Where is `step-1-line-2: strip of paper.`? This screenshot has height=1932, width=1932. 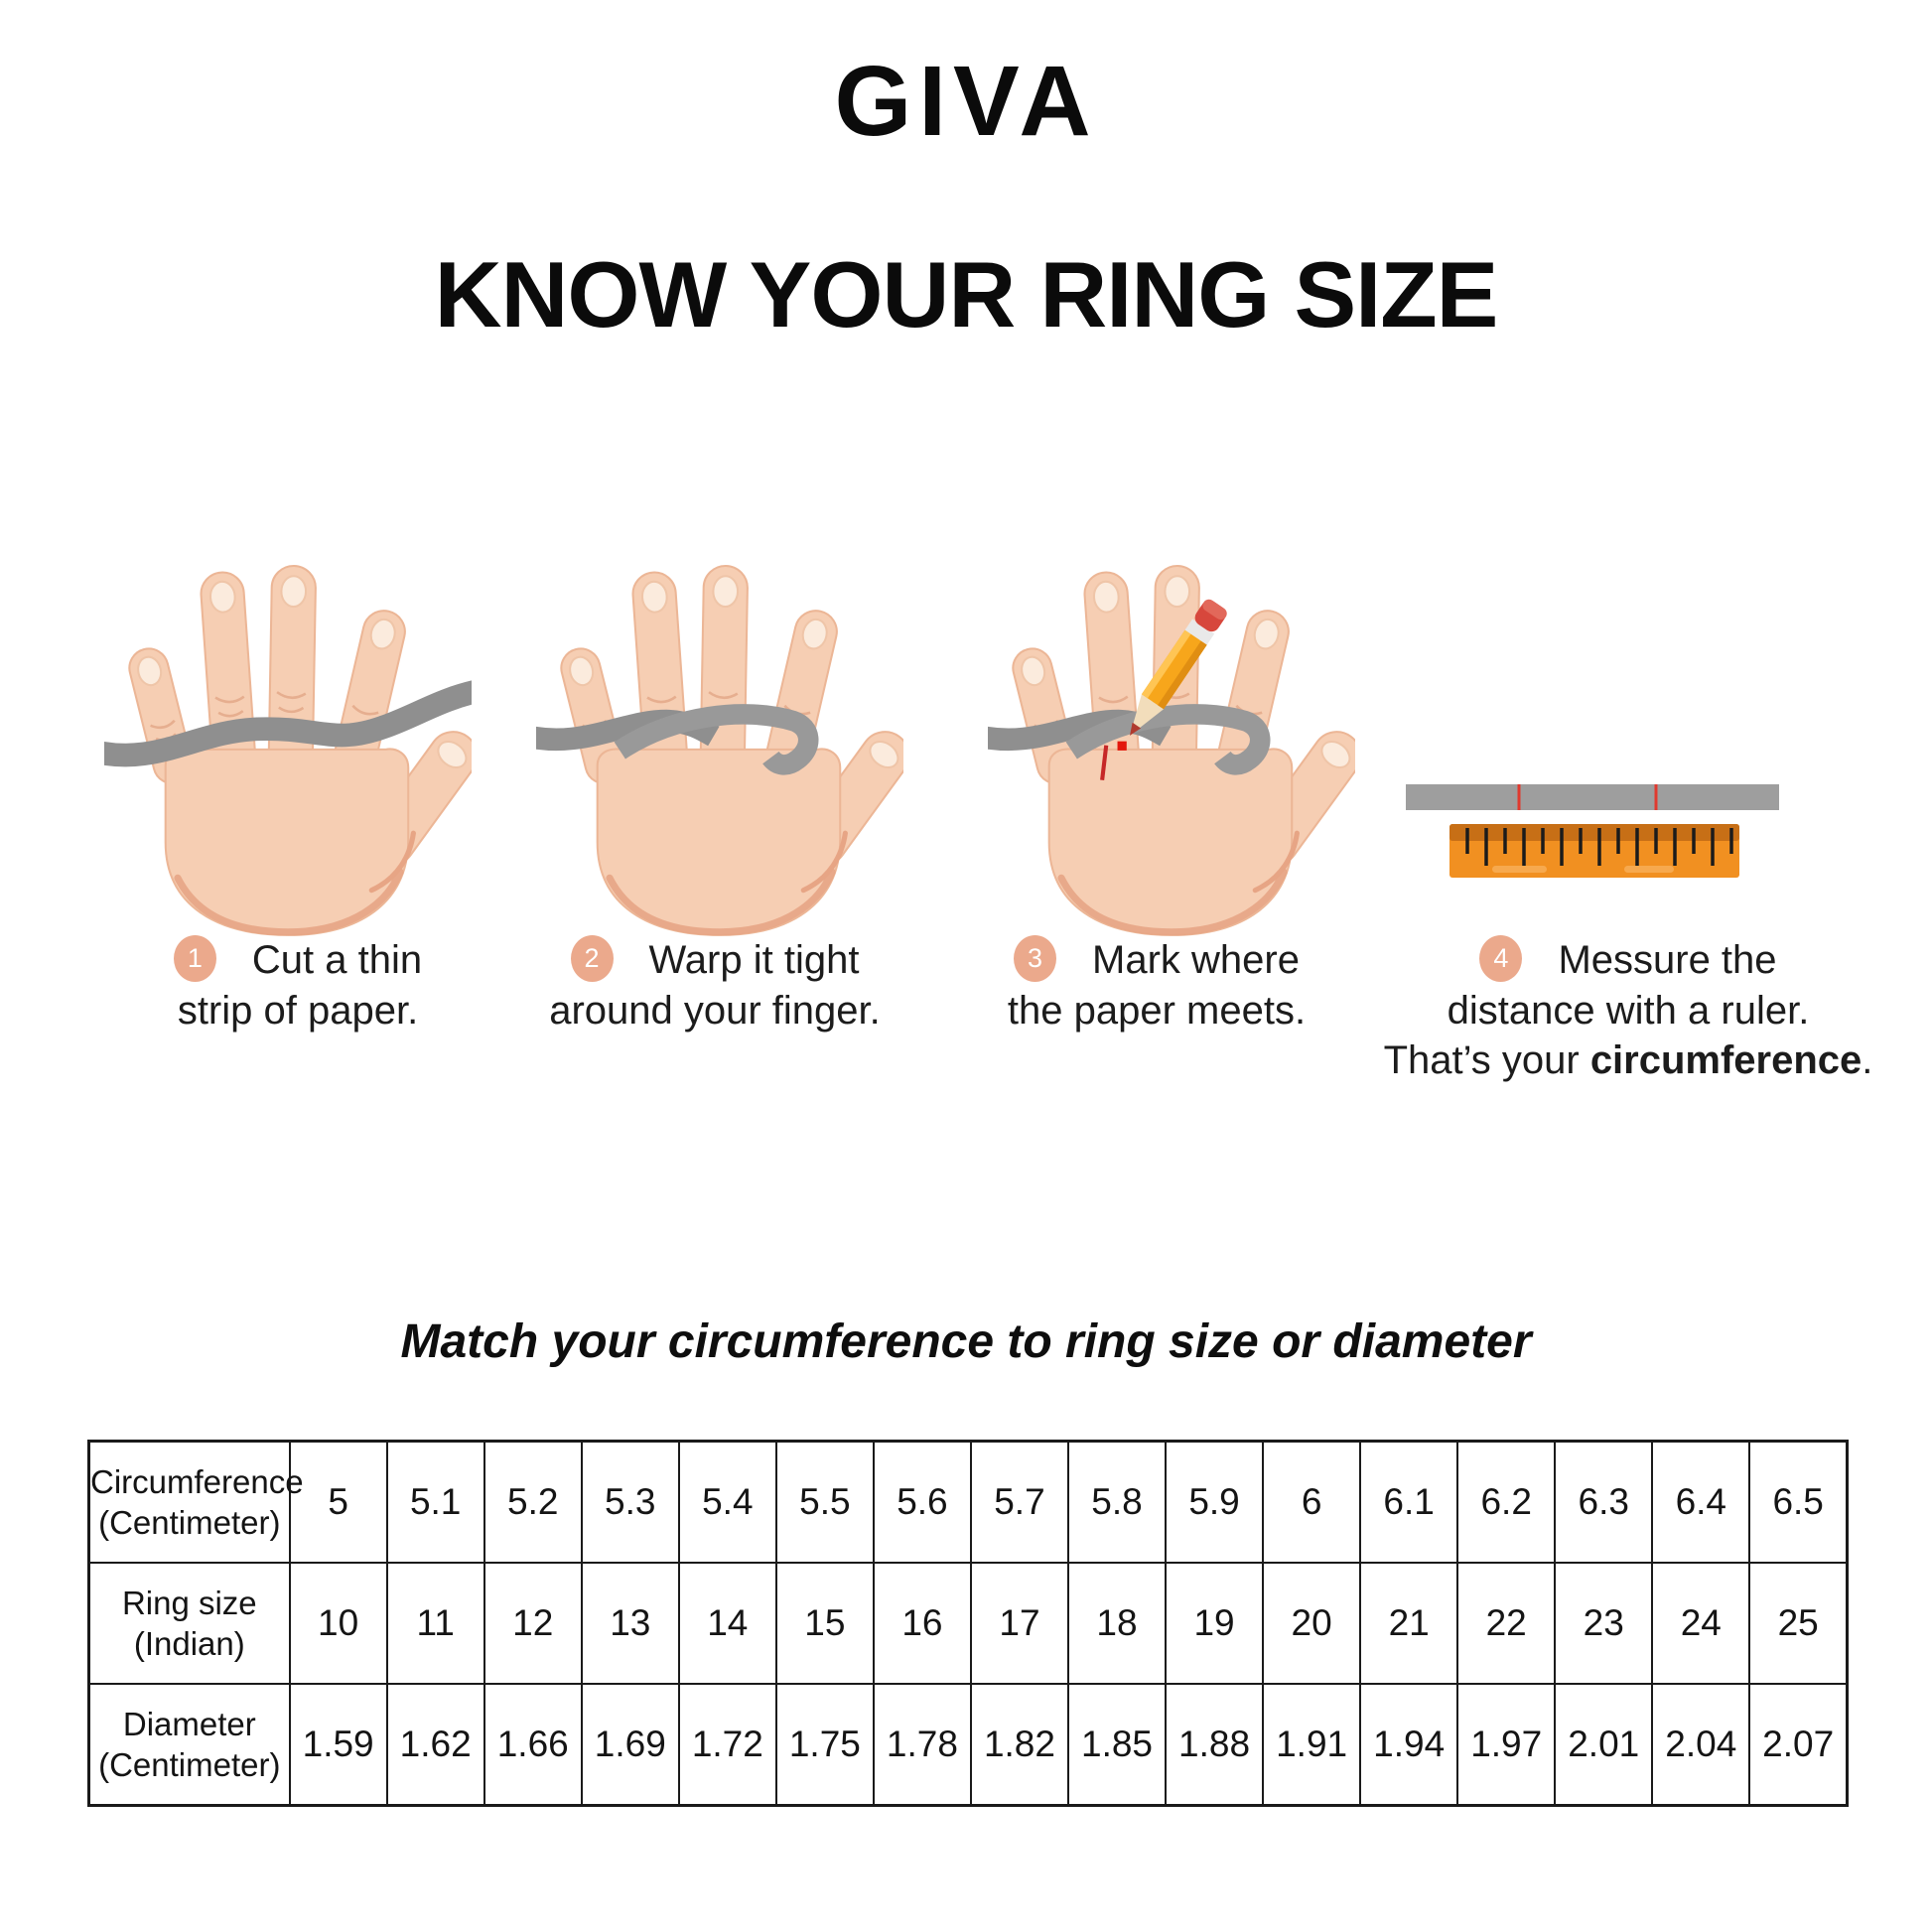 step-1-line-2: strip of paper. is located at coordinates (298, 1011).